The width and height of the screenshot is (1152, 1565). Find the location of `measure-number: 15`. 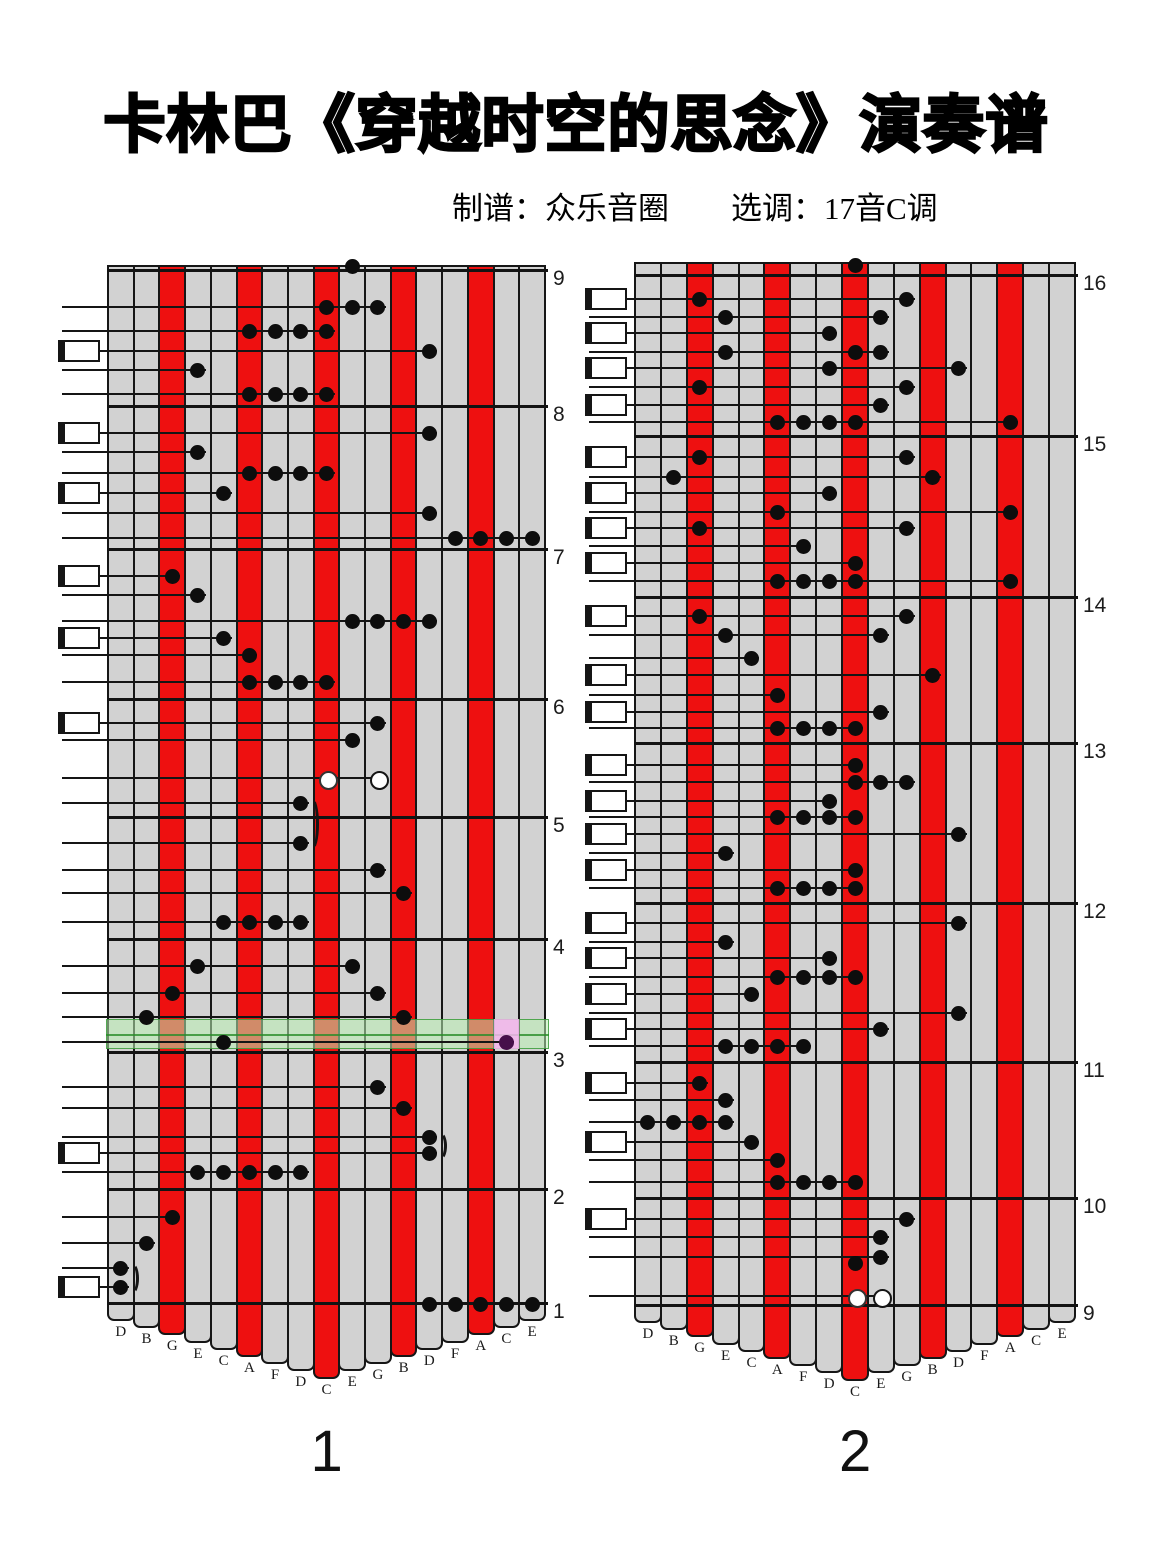

measure-number: 15 is located at coordinates (1095, 444).